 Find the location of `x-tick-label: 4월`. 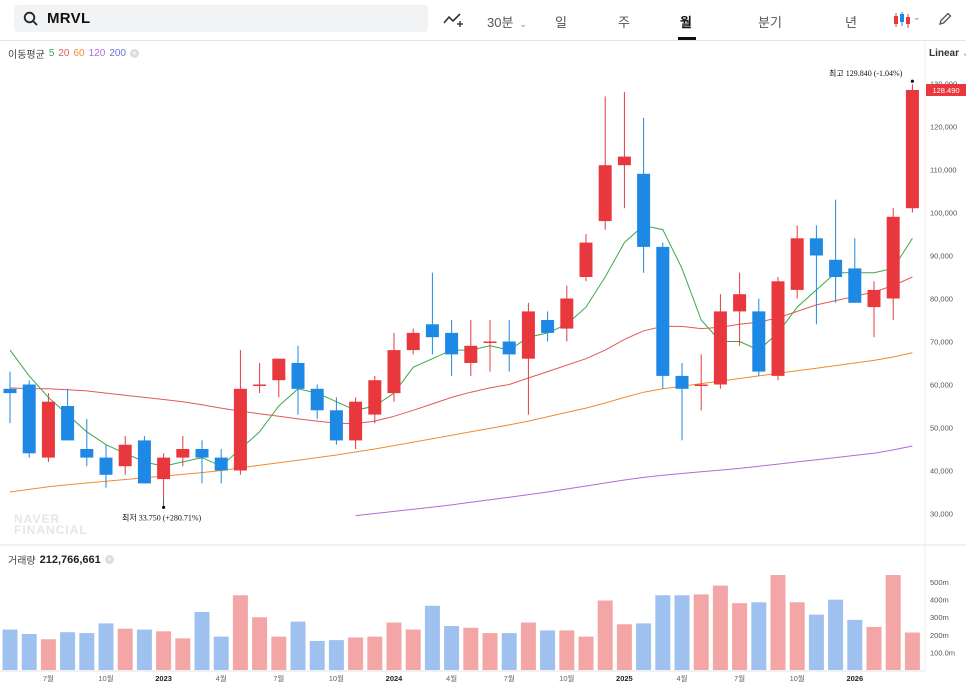

x-tick-label: 4월 is located at coordinates (221, 678).